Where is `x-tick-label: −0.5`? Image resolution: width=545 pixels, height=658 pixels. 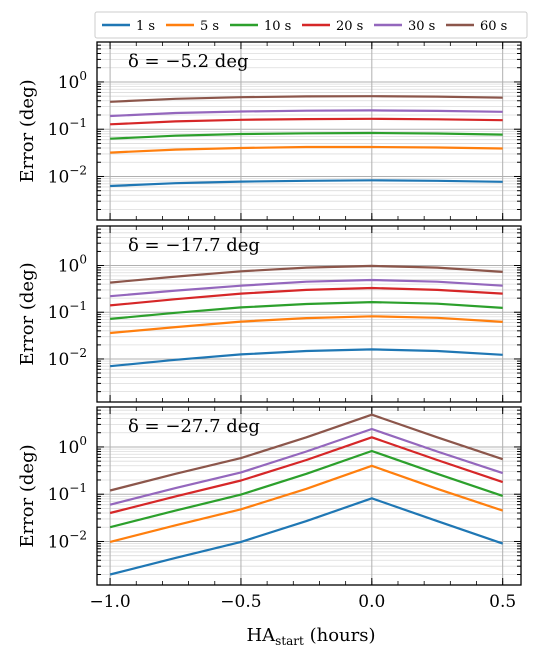 x-tick-label: −0.5 is located at coordinates (240, 602).